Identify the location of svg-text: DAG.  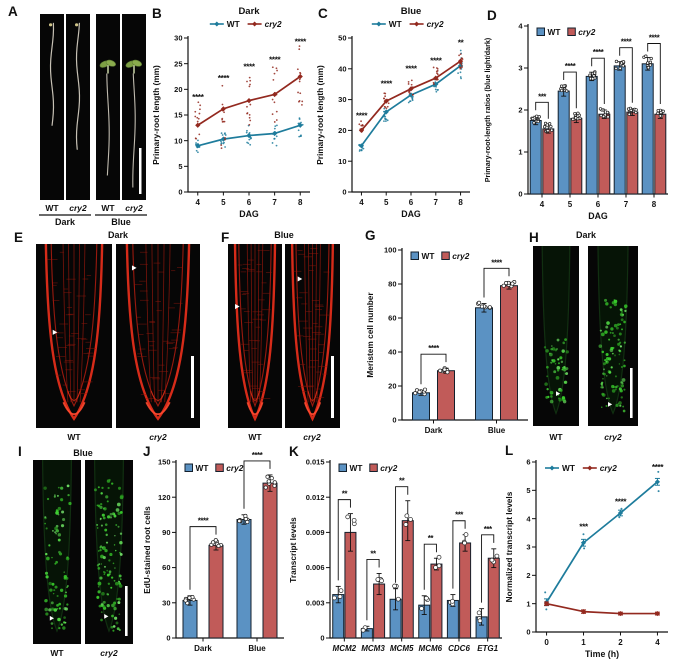
(598, 216).